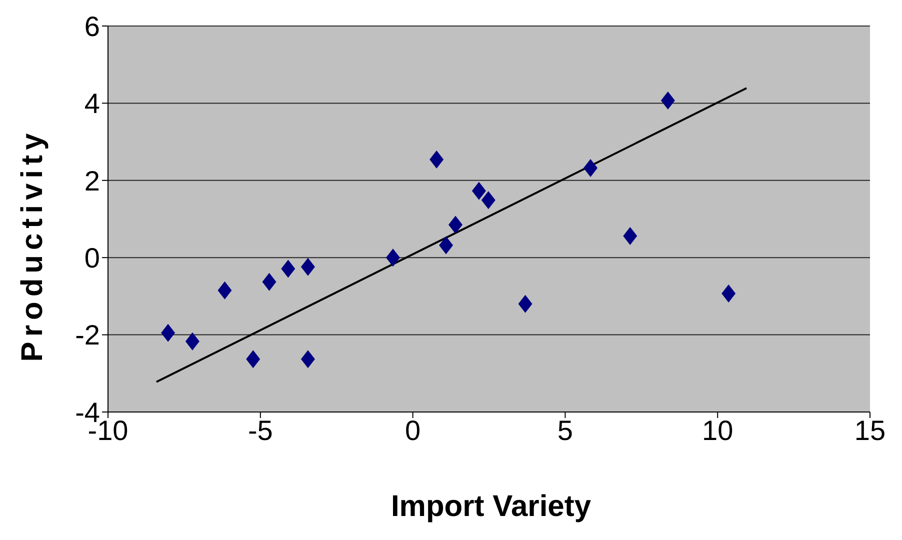 Image resolution: width=902 pixels, height=540 pixels. Describe the element at coordinates (413, 430) in the screenshot. I see `x-tick-label: 0` at that location.